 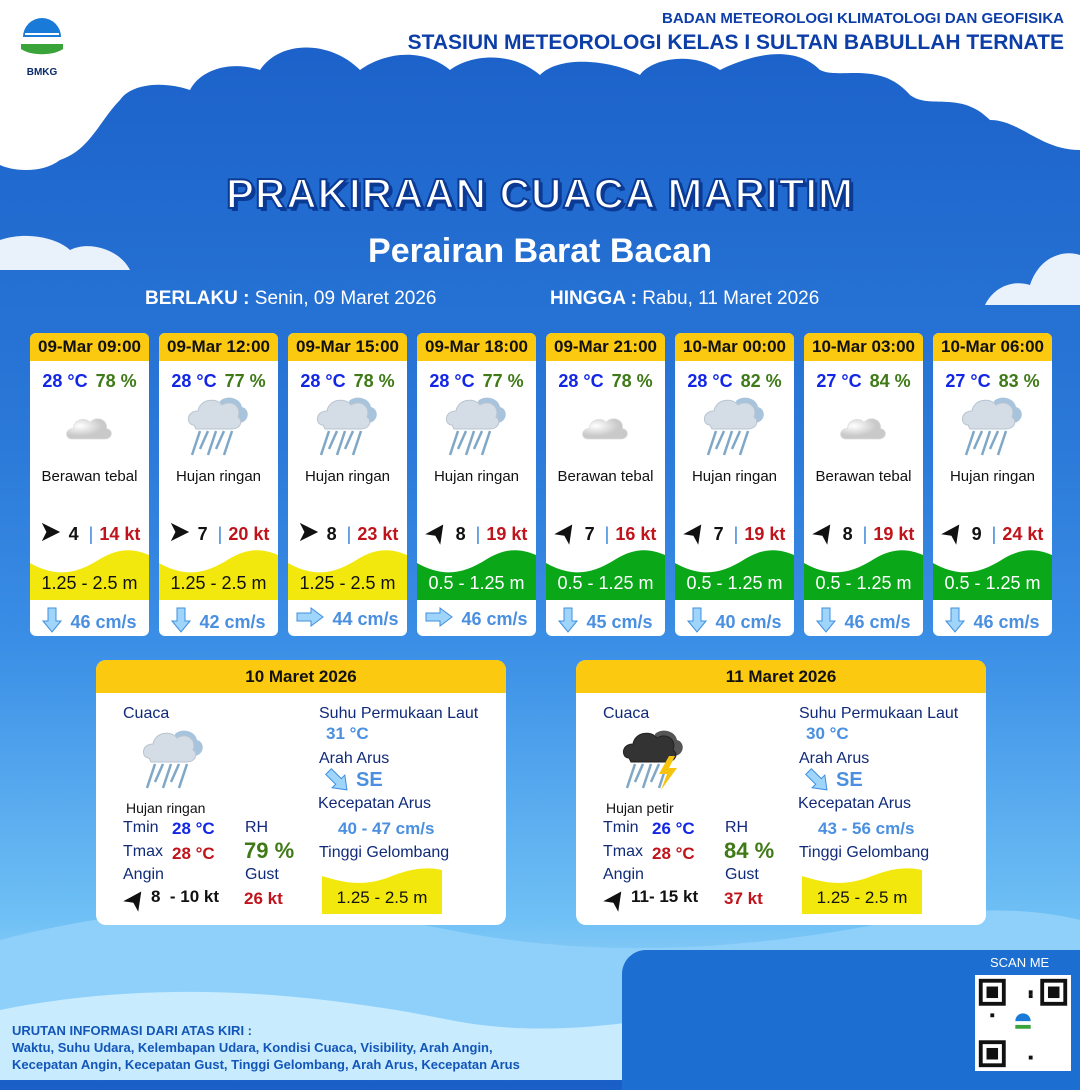 What do you see at coordinates (605, 347) in the screenshot?
I see `forecast-time: 09-Mar 21:00` at bounding box center [605, 347].